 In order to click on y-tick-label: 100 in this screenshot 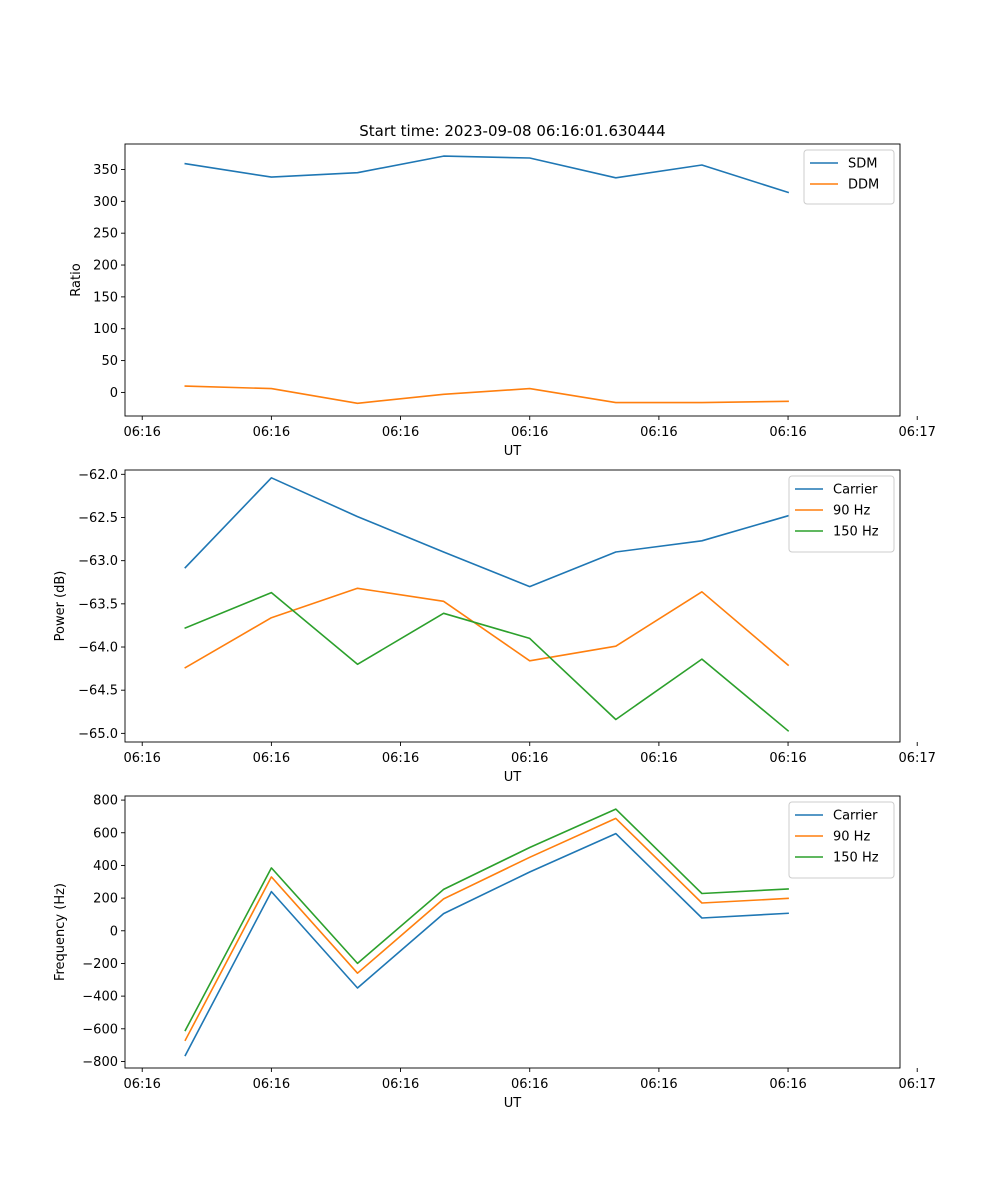, I will do `click(105, 329)`.